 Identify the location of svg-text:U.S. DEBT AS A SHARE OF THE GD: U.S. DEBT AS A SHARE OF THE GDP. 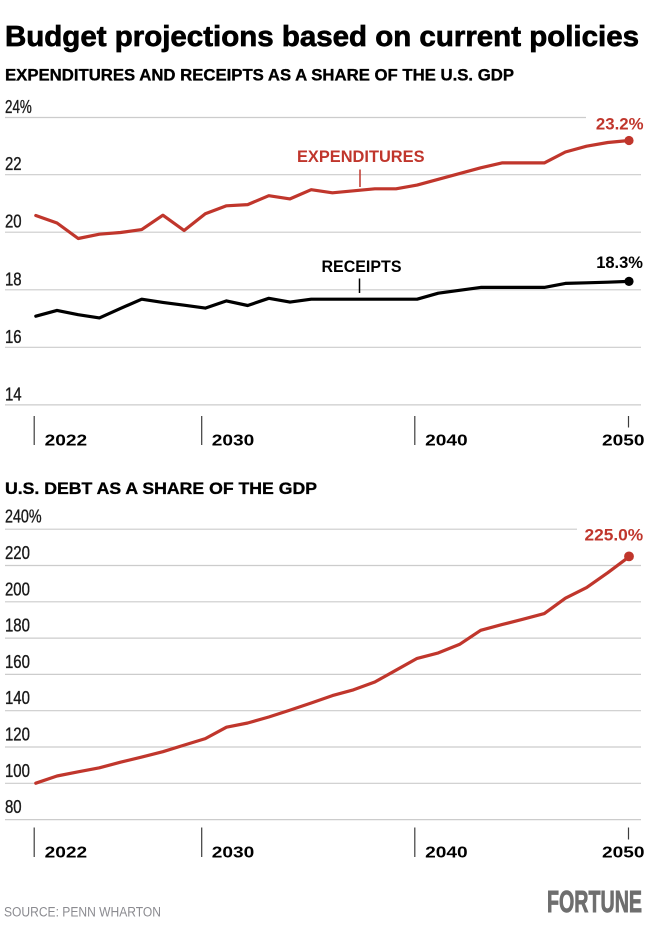
(161, 488).